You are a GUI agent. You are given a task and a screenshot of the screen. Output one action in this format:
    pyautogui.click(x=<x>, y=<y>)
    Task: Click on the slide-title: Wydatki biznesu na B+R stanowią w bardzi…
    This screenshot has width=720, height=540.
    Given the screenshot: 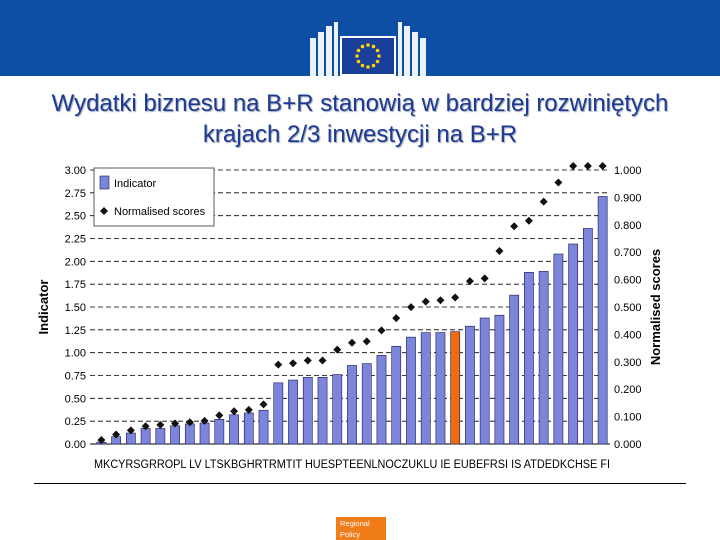 What is the action you would take?
    pyautogui.click(x=360, y=119)
    